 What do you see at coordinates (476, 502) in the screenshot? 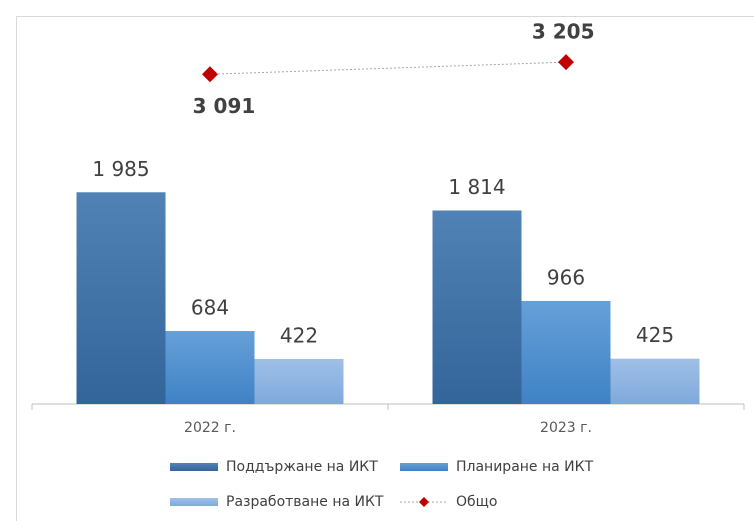
I see `legend-label: Общо` at bounding box center [476, 502].